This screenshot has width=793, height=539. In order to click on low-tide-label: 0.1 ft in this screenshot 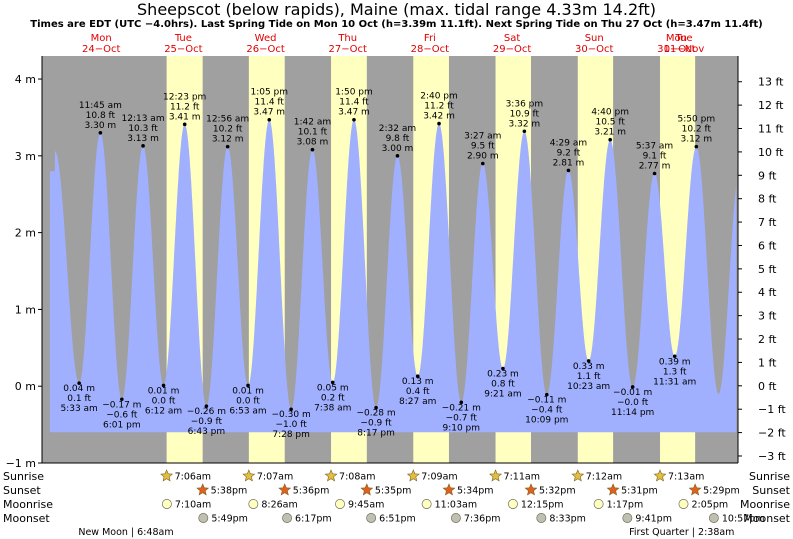, I will do `click(79, 399)`.